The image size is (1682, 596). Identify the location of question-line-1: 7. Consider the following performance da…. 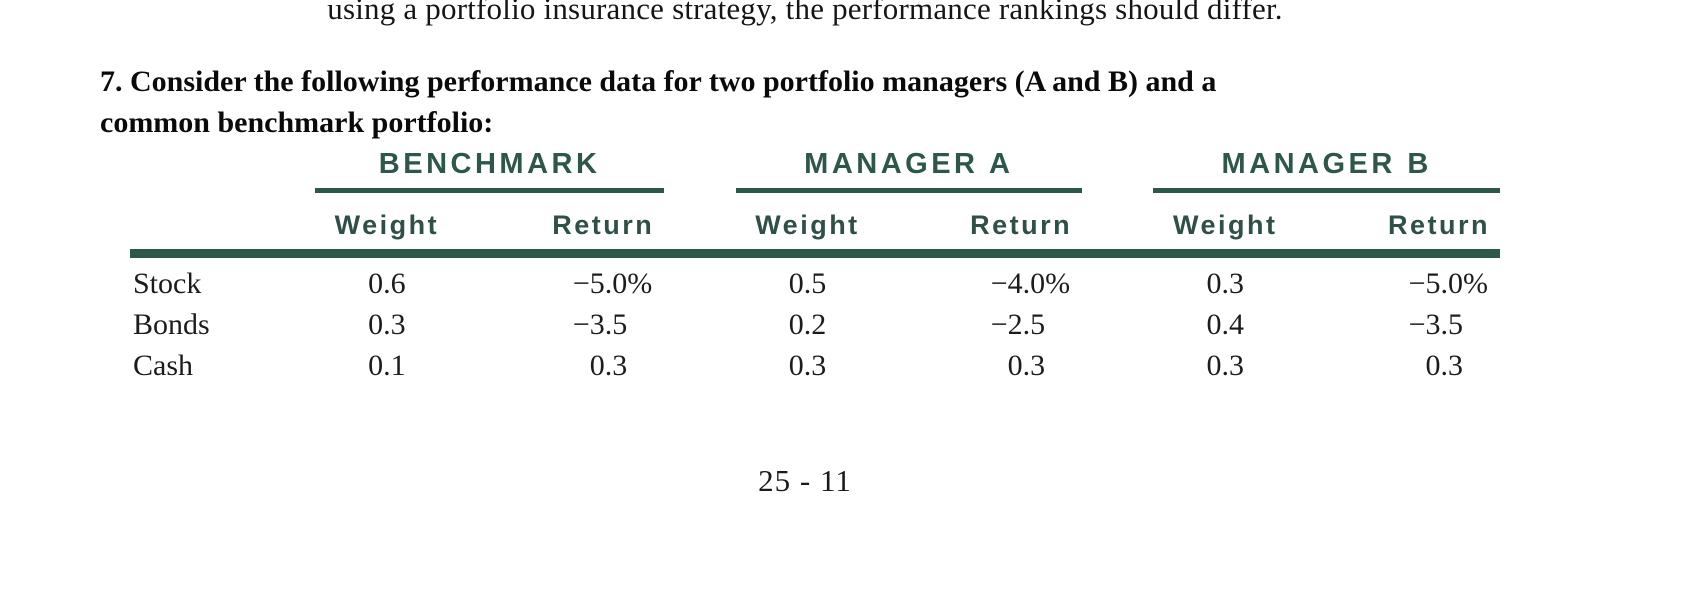
(658, 81).